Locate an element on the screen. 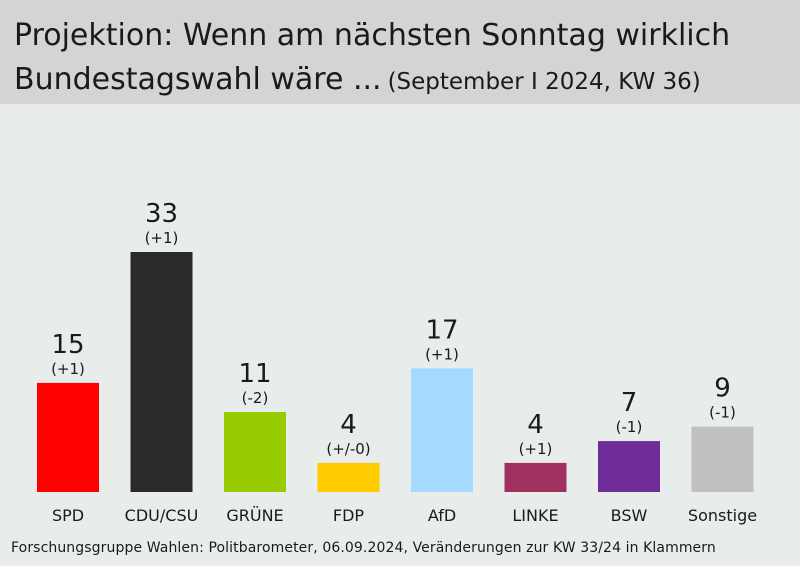  category-label-bsw: BSW is located at coordinates (629, 515).